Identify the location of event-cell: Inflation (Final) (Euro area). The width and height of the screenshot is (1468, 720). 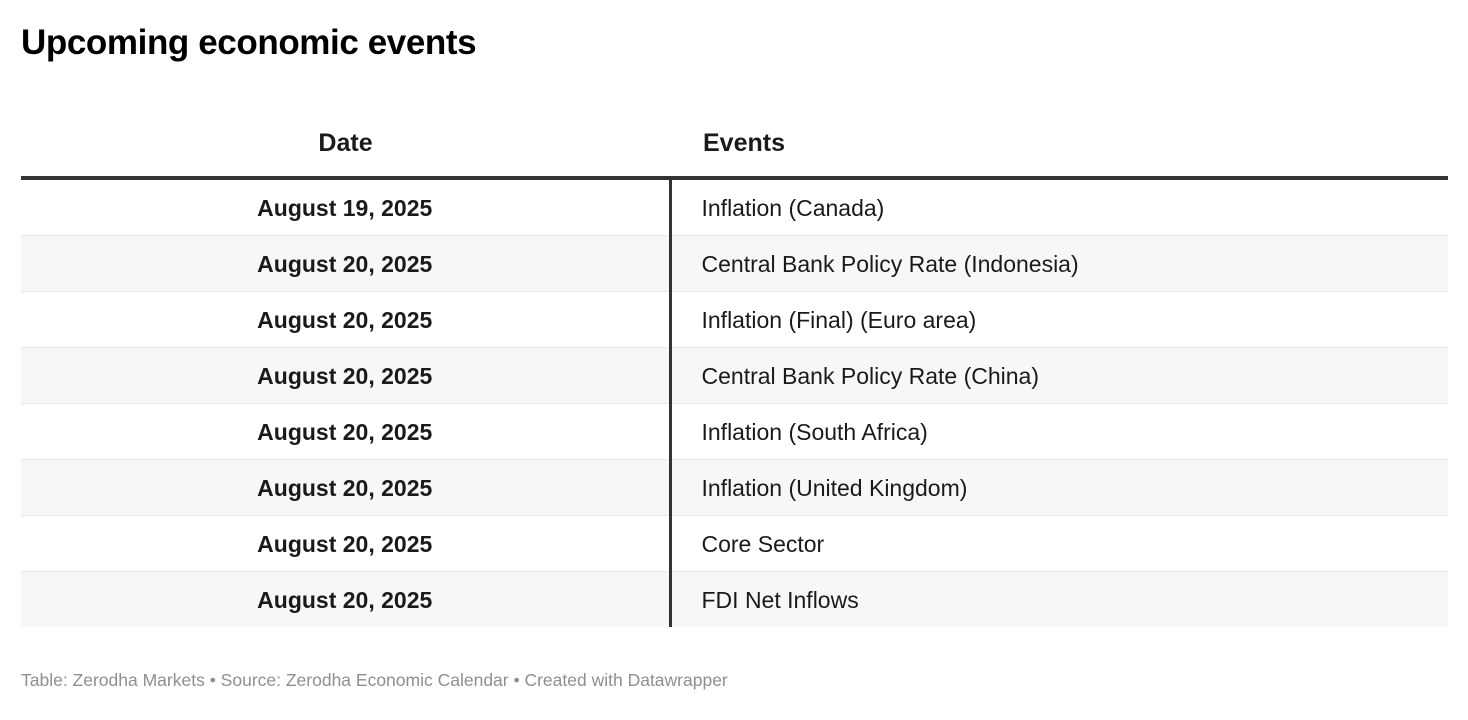
(1058, 319).